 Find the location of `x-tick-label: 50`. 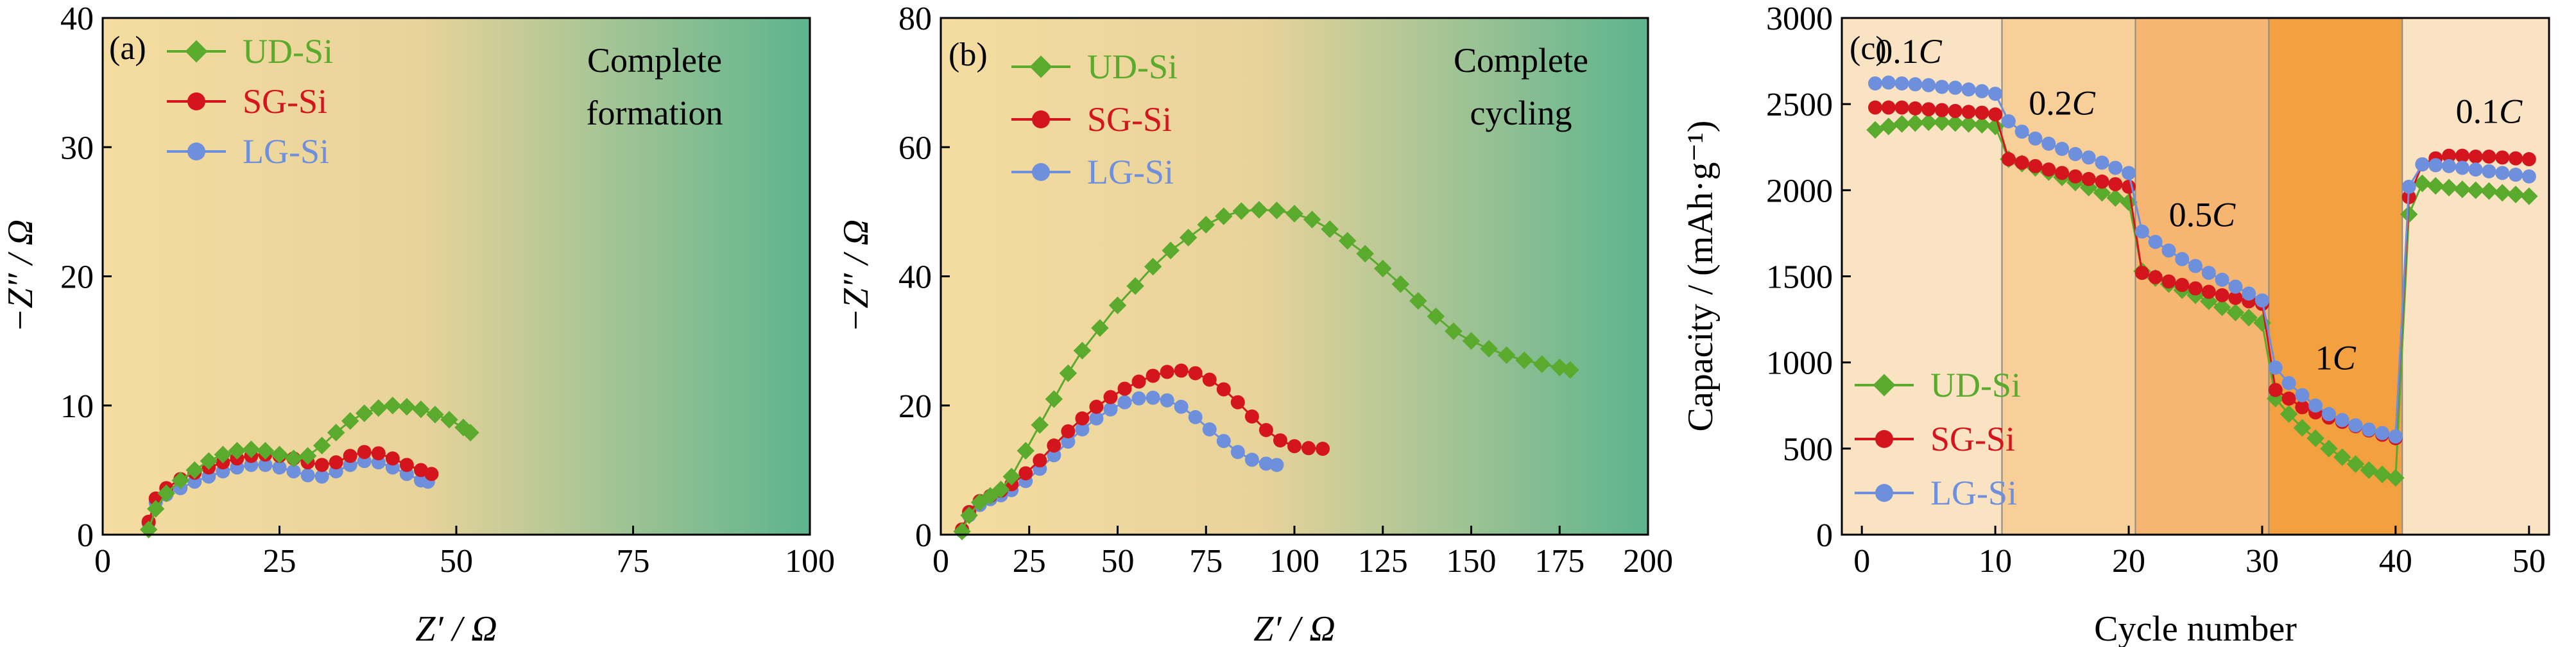

x-tick-label: 50 is located at coordinates (456, 562).